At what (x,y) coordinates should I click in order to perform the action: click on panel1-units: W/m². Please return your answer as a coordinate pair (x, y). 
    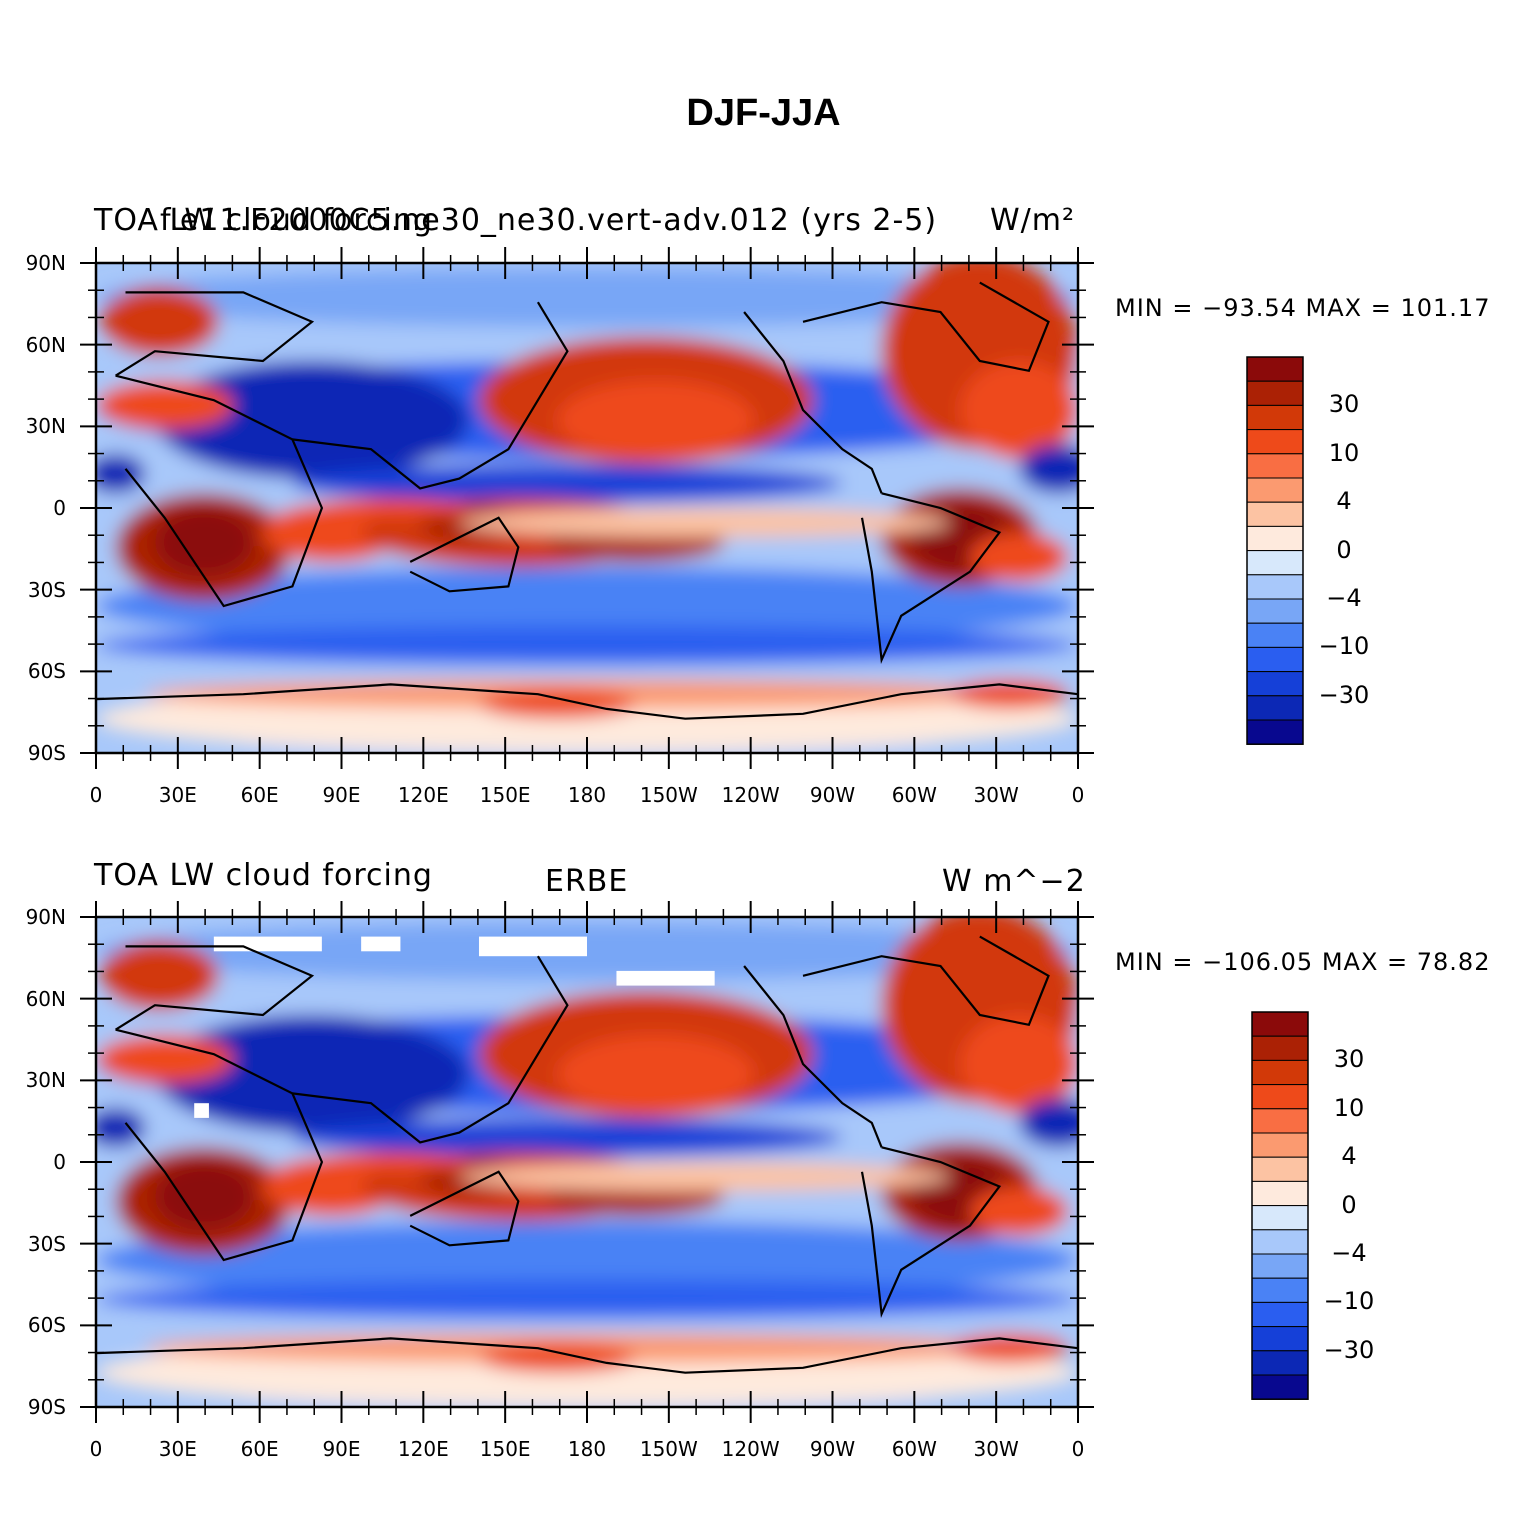
    Looking at the image, I should click on (1033, 220).